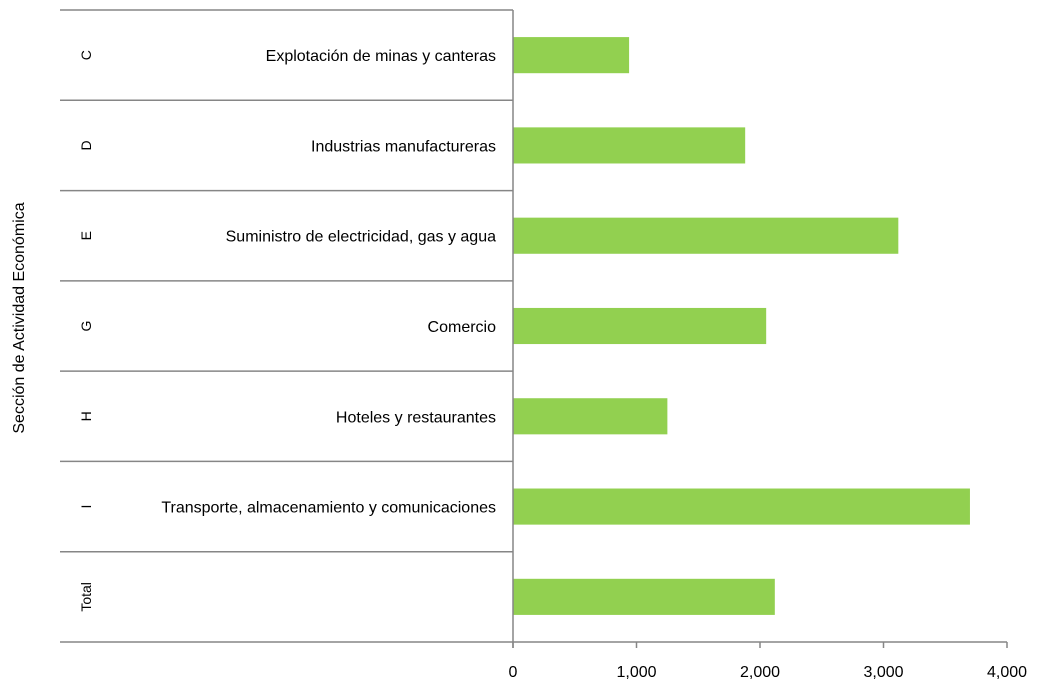 Image resolution: width=1037 pixels, height=688 pixels. Describe the element at coordinates (86, 145) in the screenshot. I see `category-code: D` at that location.